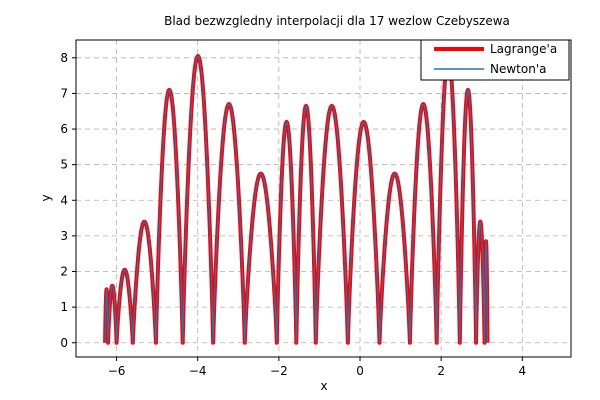  I want to click on x-tick-label: −4, so click(198, 371).